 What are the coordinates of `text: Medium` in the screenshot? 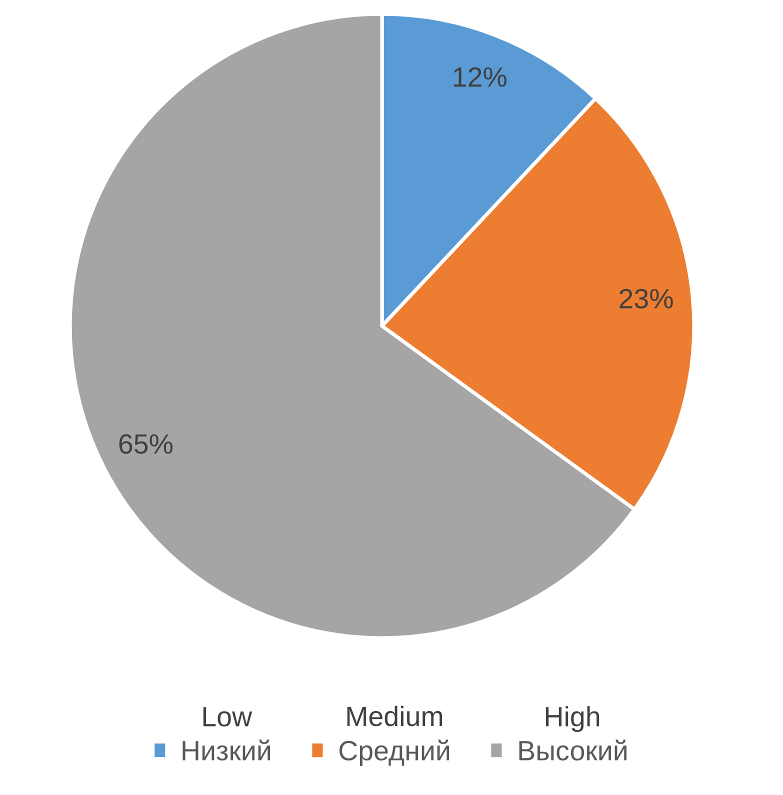 It's located at (394, 716).